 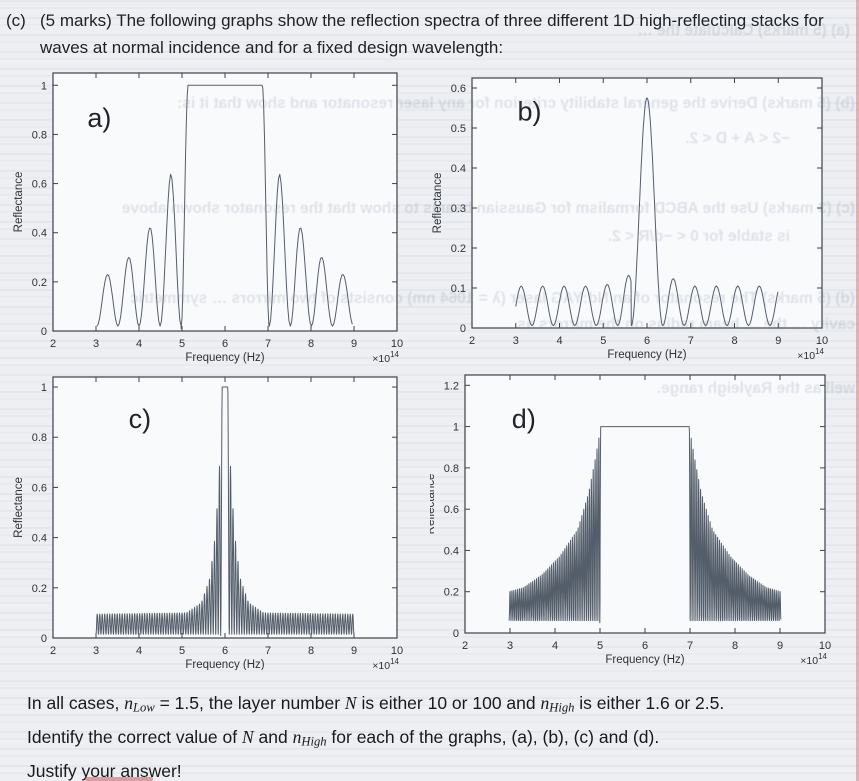 What do you see at coordinates (273, 736) in the screenshot?
I see `text-segment: and` at bounding box center [273, 736].